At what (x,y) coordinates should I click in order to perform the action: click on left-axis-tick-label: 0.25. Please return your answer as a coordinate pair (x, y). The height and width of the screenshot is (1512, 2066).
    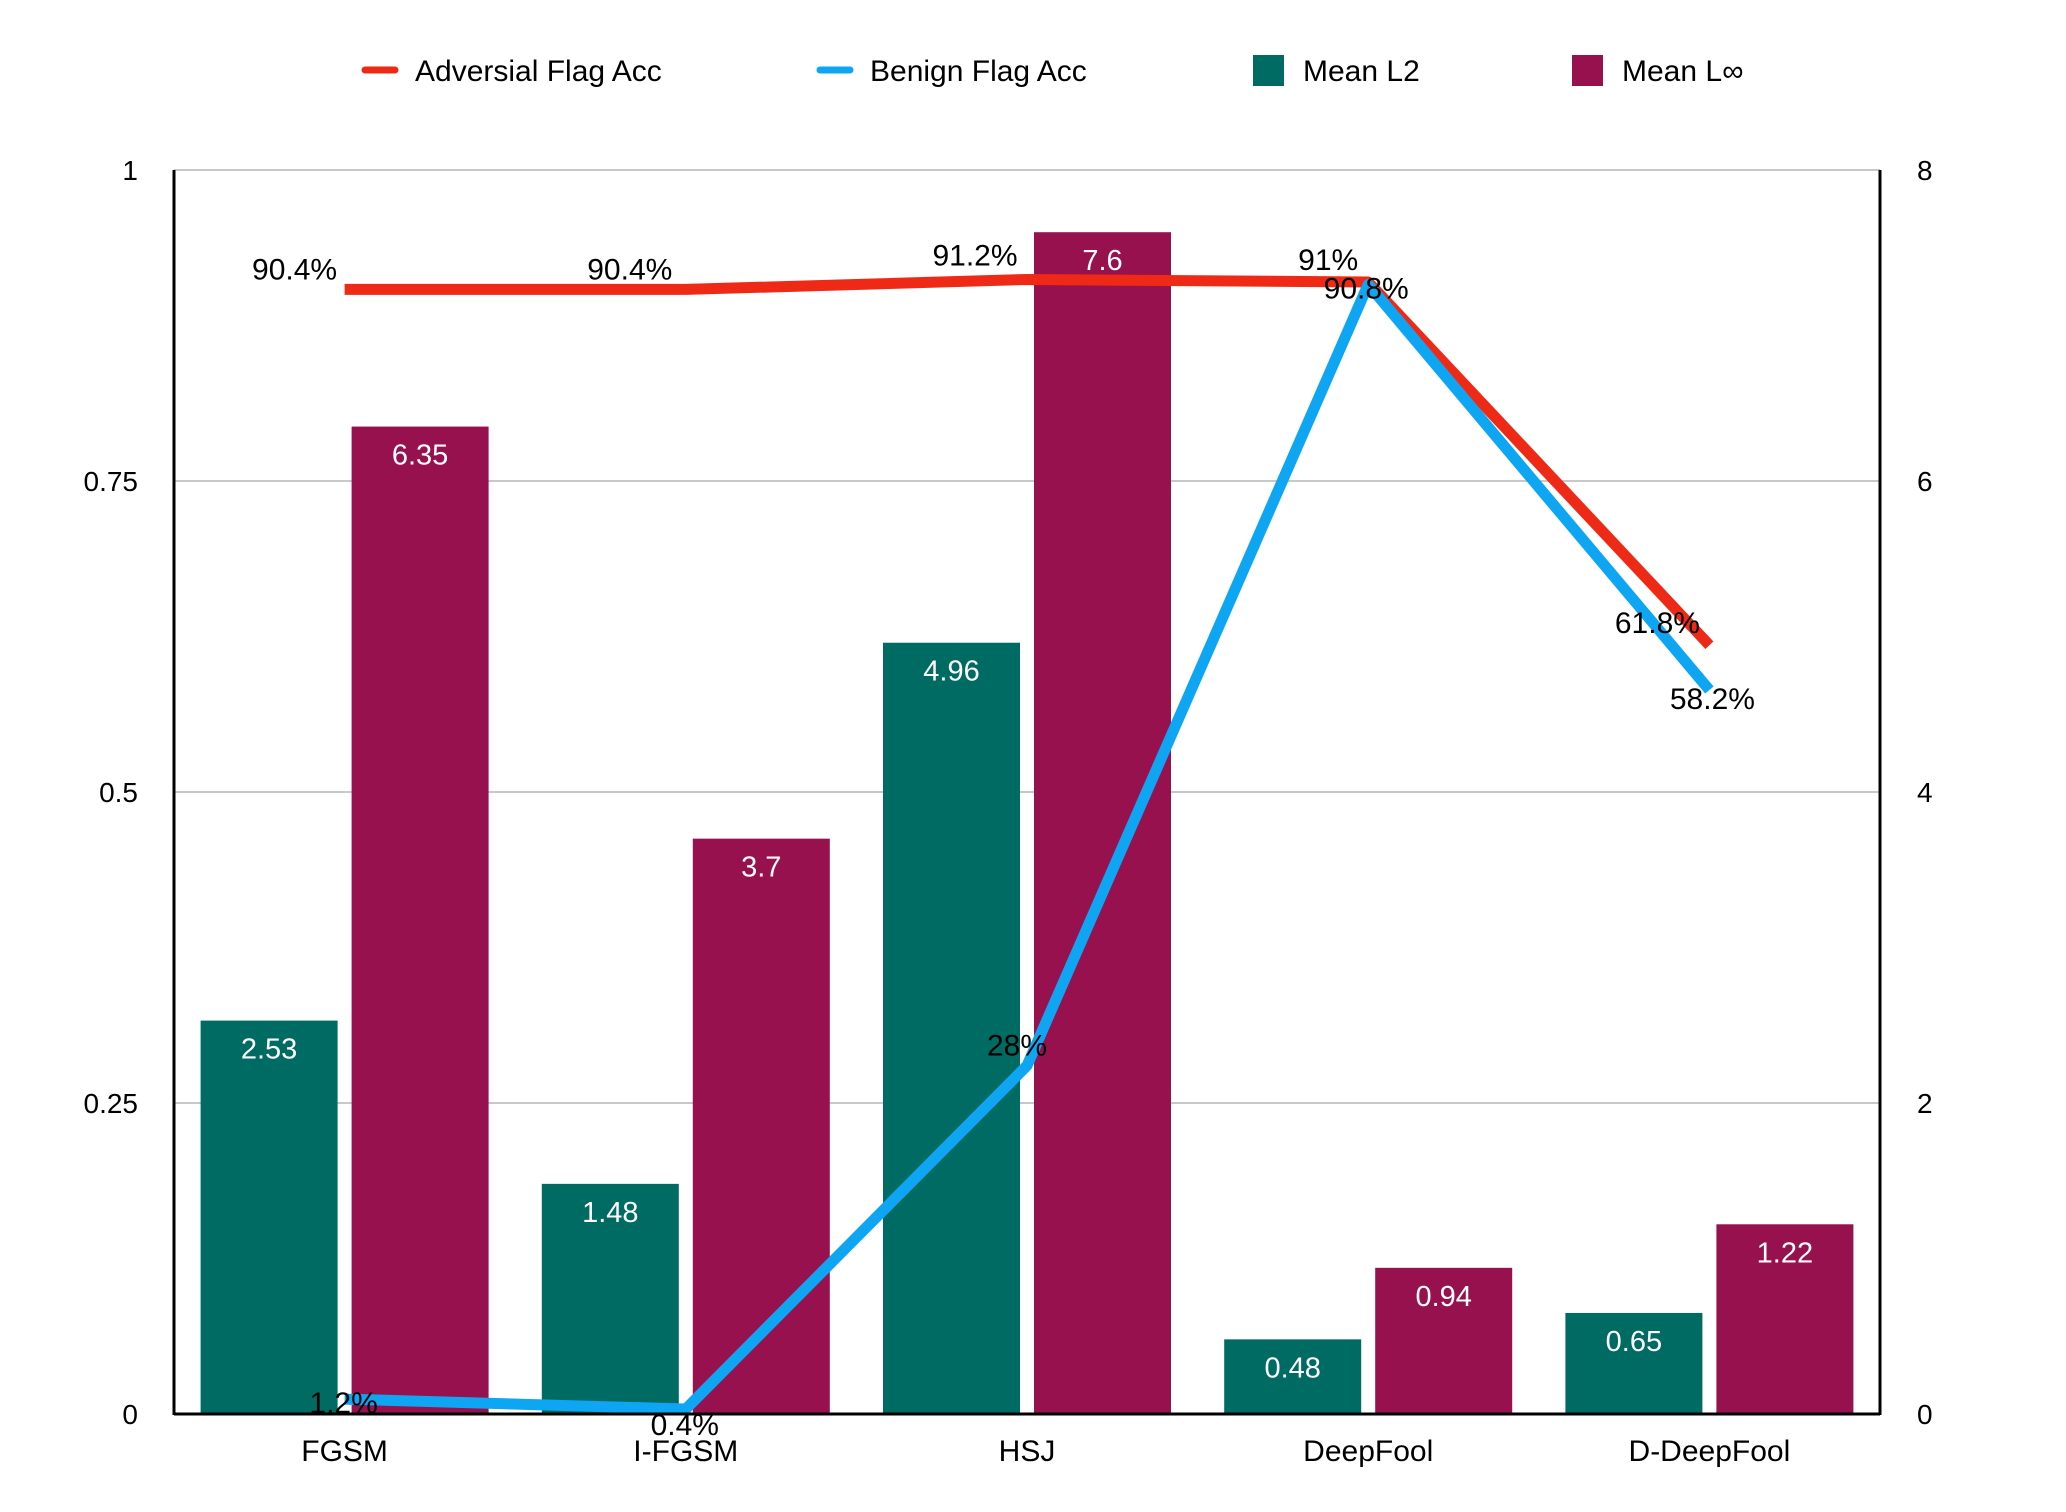
    Looking at the image, I should click on (111, 1103).